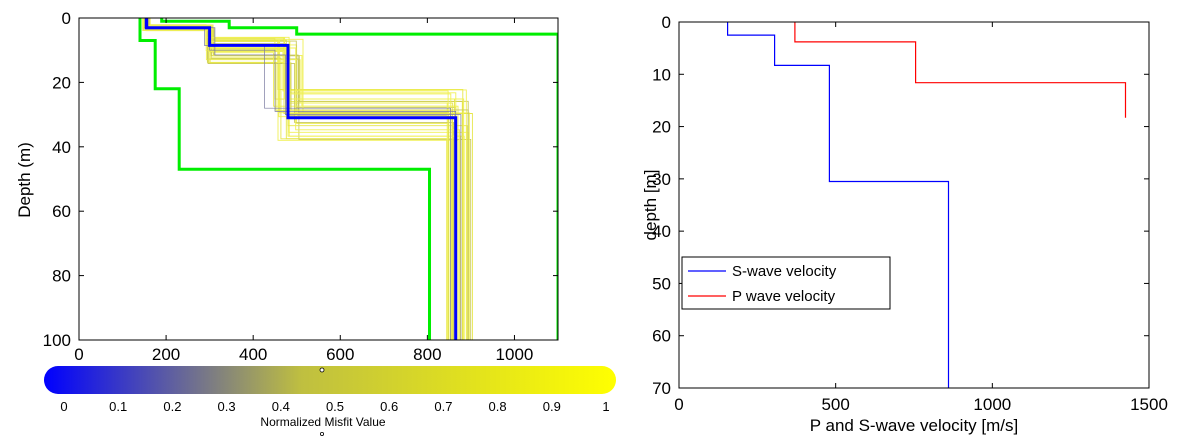  What do you see at coordinates (61, 211) in the screenshot?
I see `left-y-tick-label: 60` at bounding box center [61, 211].